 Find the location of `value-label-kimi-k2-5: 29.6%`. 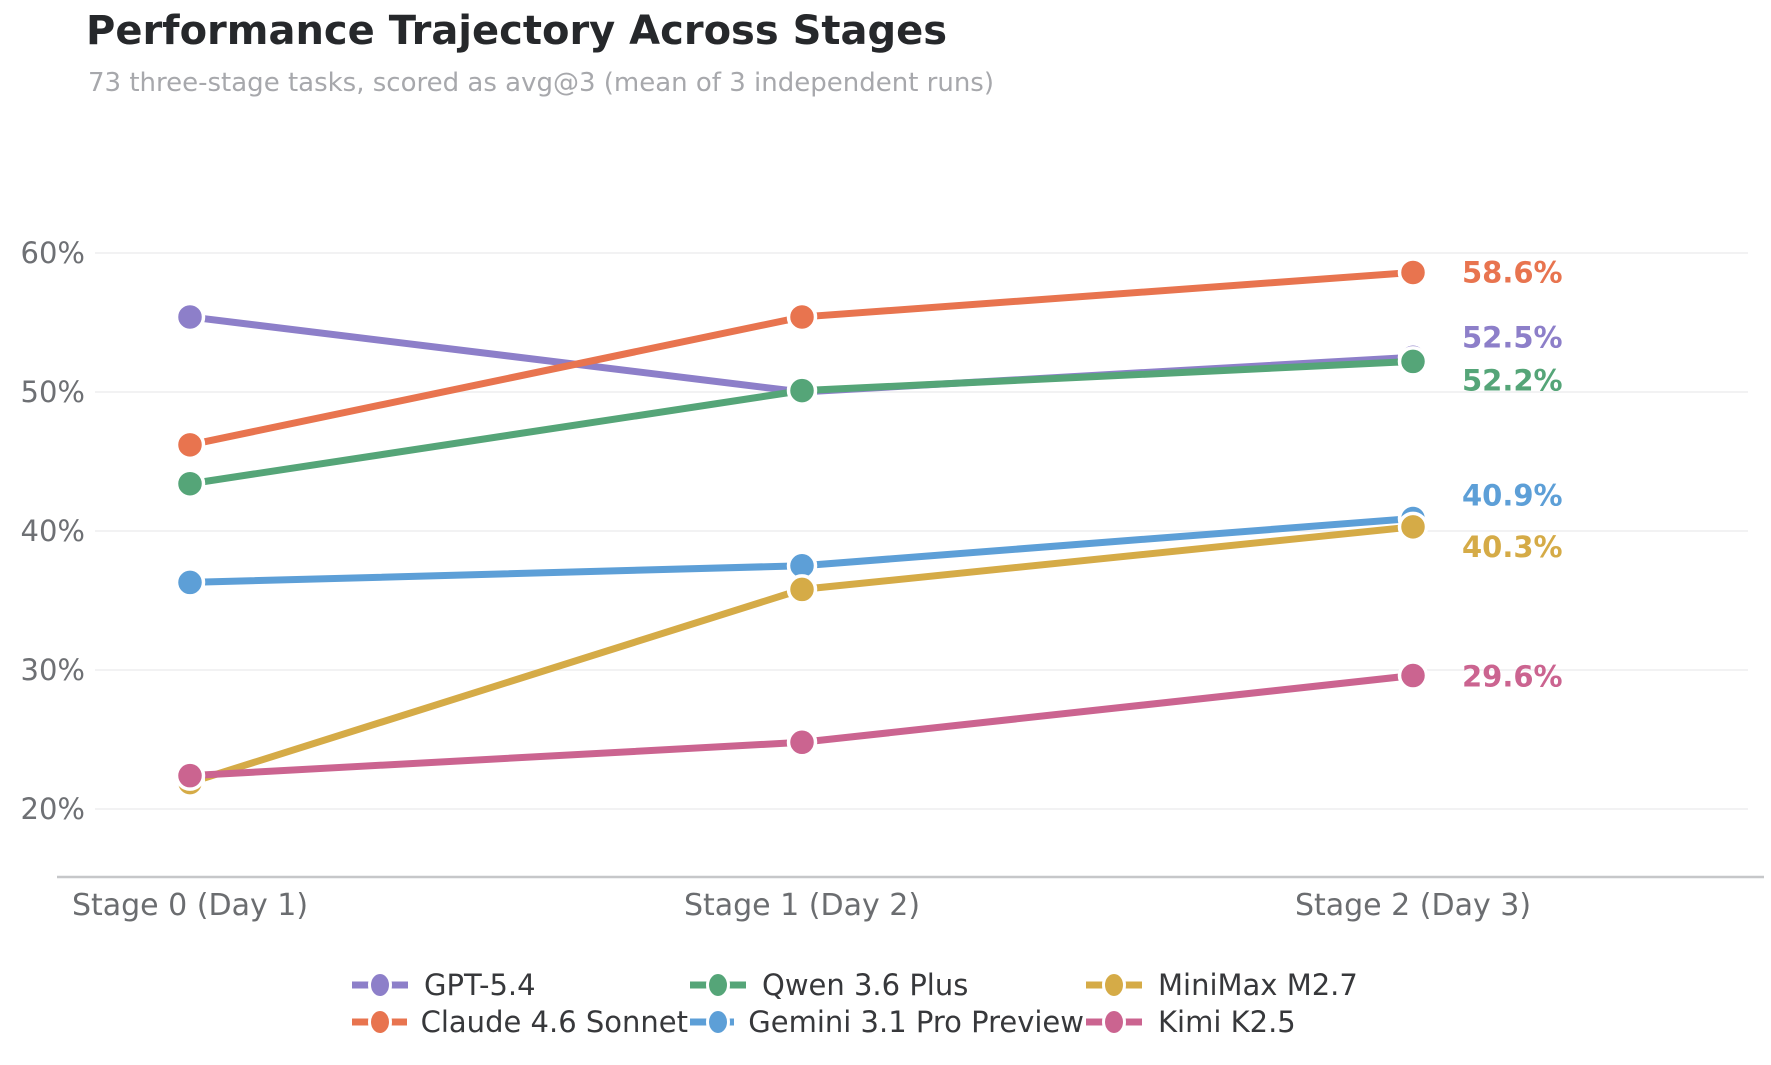

value-label-kimi-k2-5: 29.6% is located at coordinates (1512, 677).